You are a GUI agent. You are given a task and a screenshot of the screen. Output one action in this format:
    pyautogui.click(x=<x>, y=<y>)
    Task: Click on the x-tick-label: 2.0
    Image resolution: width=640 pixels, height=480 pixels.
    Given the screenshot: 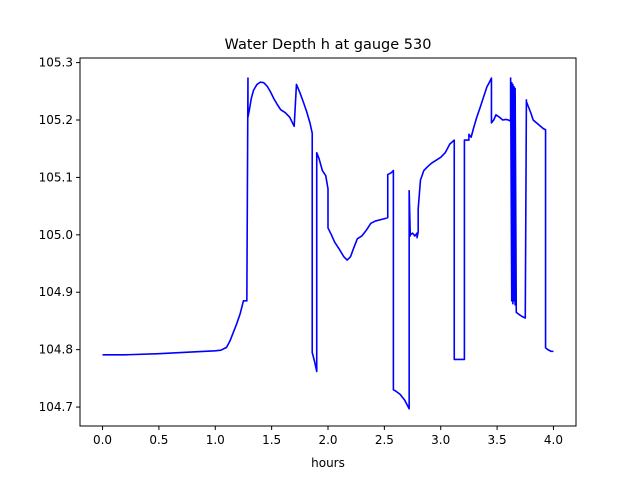 What is the action you would take?
    pyautogui.click(x=327, y=440)
    